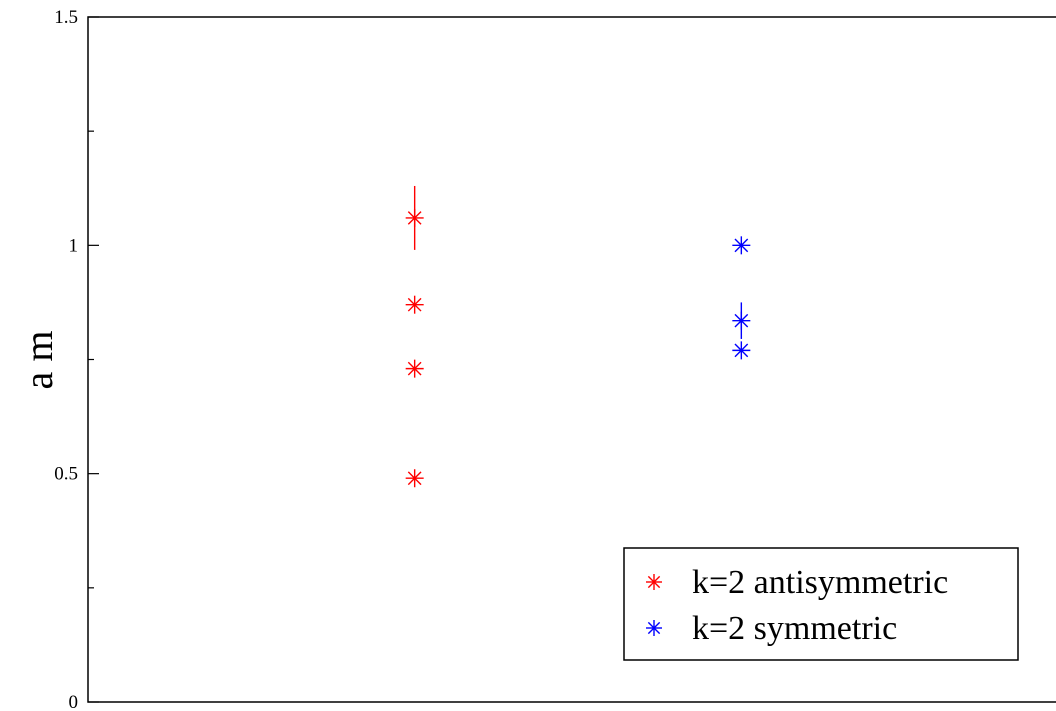 The width and height of the screenshot is (1056, 711). I want to click on legend-label: k=2 symmetric, so click(794, 628).